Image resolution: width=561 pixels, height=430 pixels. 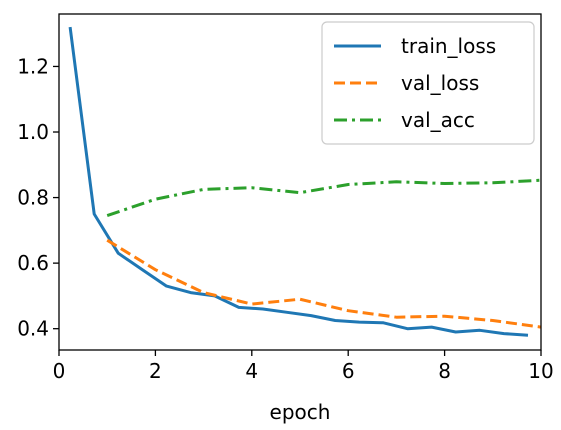 I want to click on legend: train_loss val_loss val_acc, so click(x=428, y=83).